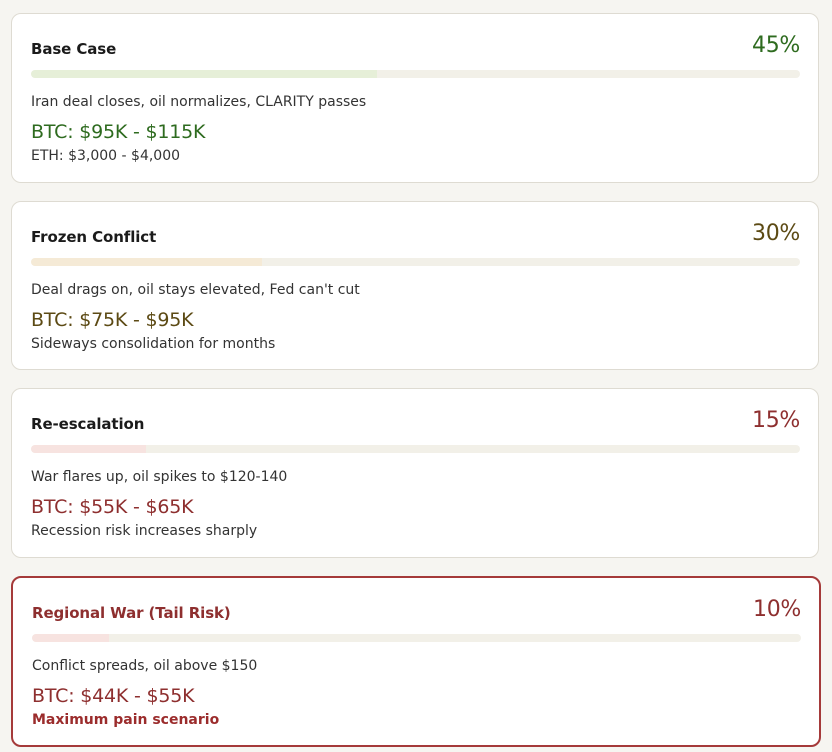 This screenshot has height=752, width=832. Describe the element at coordinates (153, 344) in the screenshot. I see `scenario-note: Sideways consolidation for months` at that location.